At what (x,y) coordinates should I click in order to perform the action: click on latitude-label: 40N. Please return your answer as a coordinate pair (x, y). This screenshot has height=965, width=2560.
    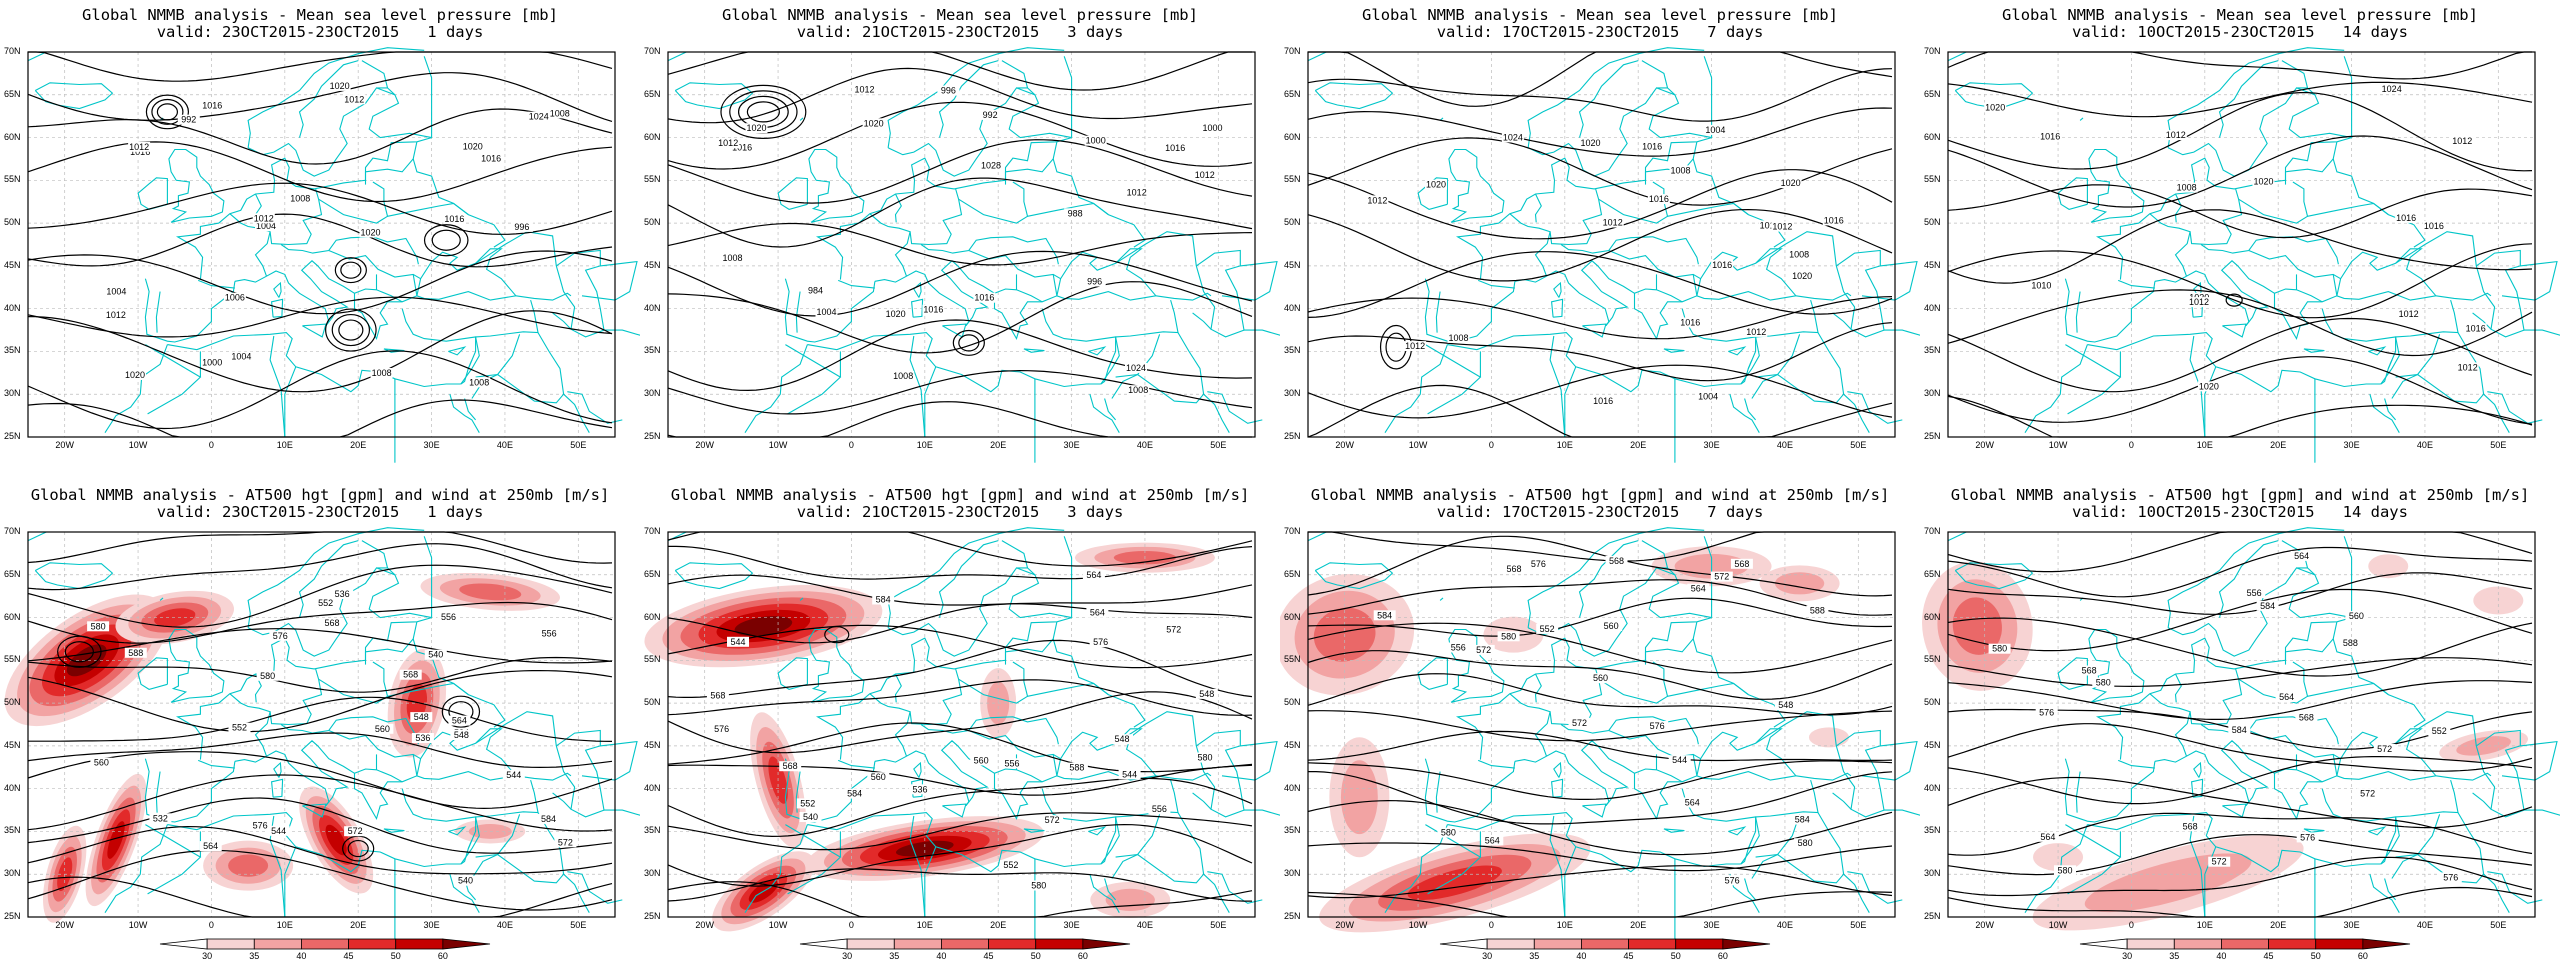
    Looking at the image, I should click on (1292, 787).